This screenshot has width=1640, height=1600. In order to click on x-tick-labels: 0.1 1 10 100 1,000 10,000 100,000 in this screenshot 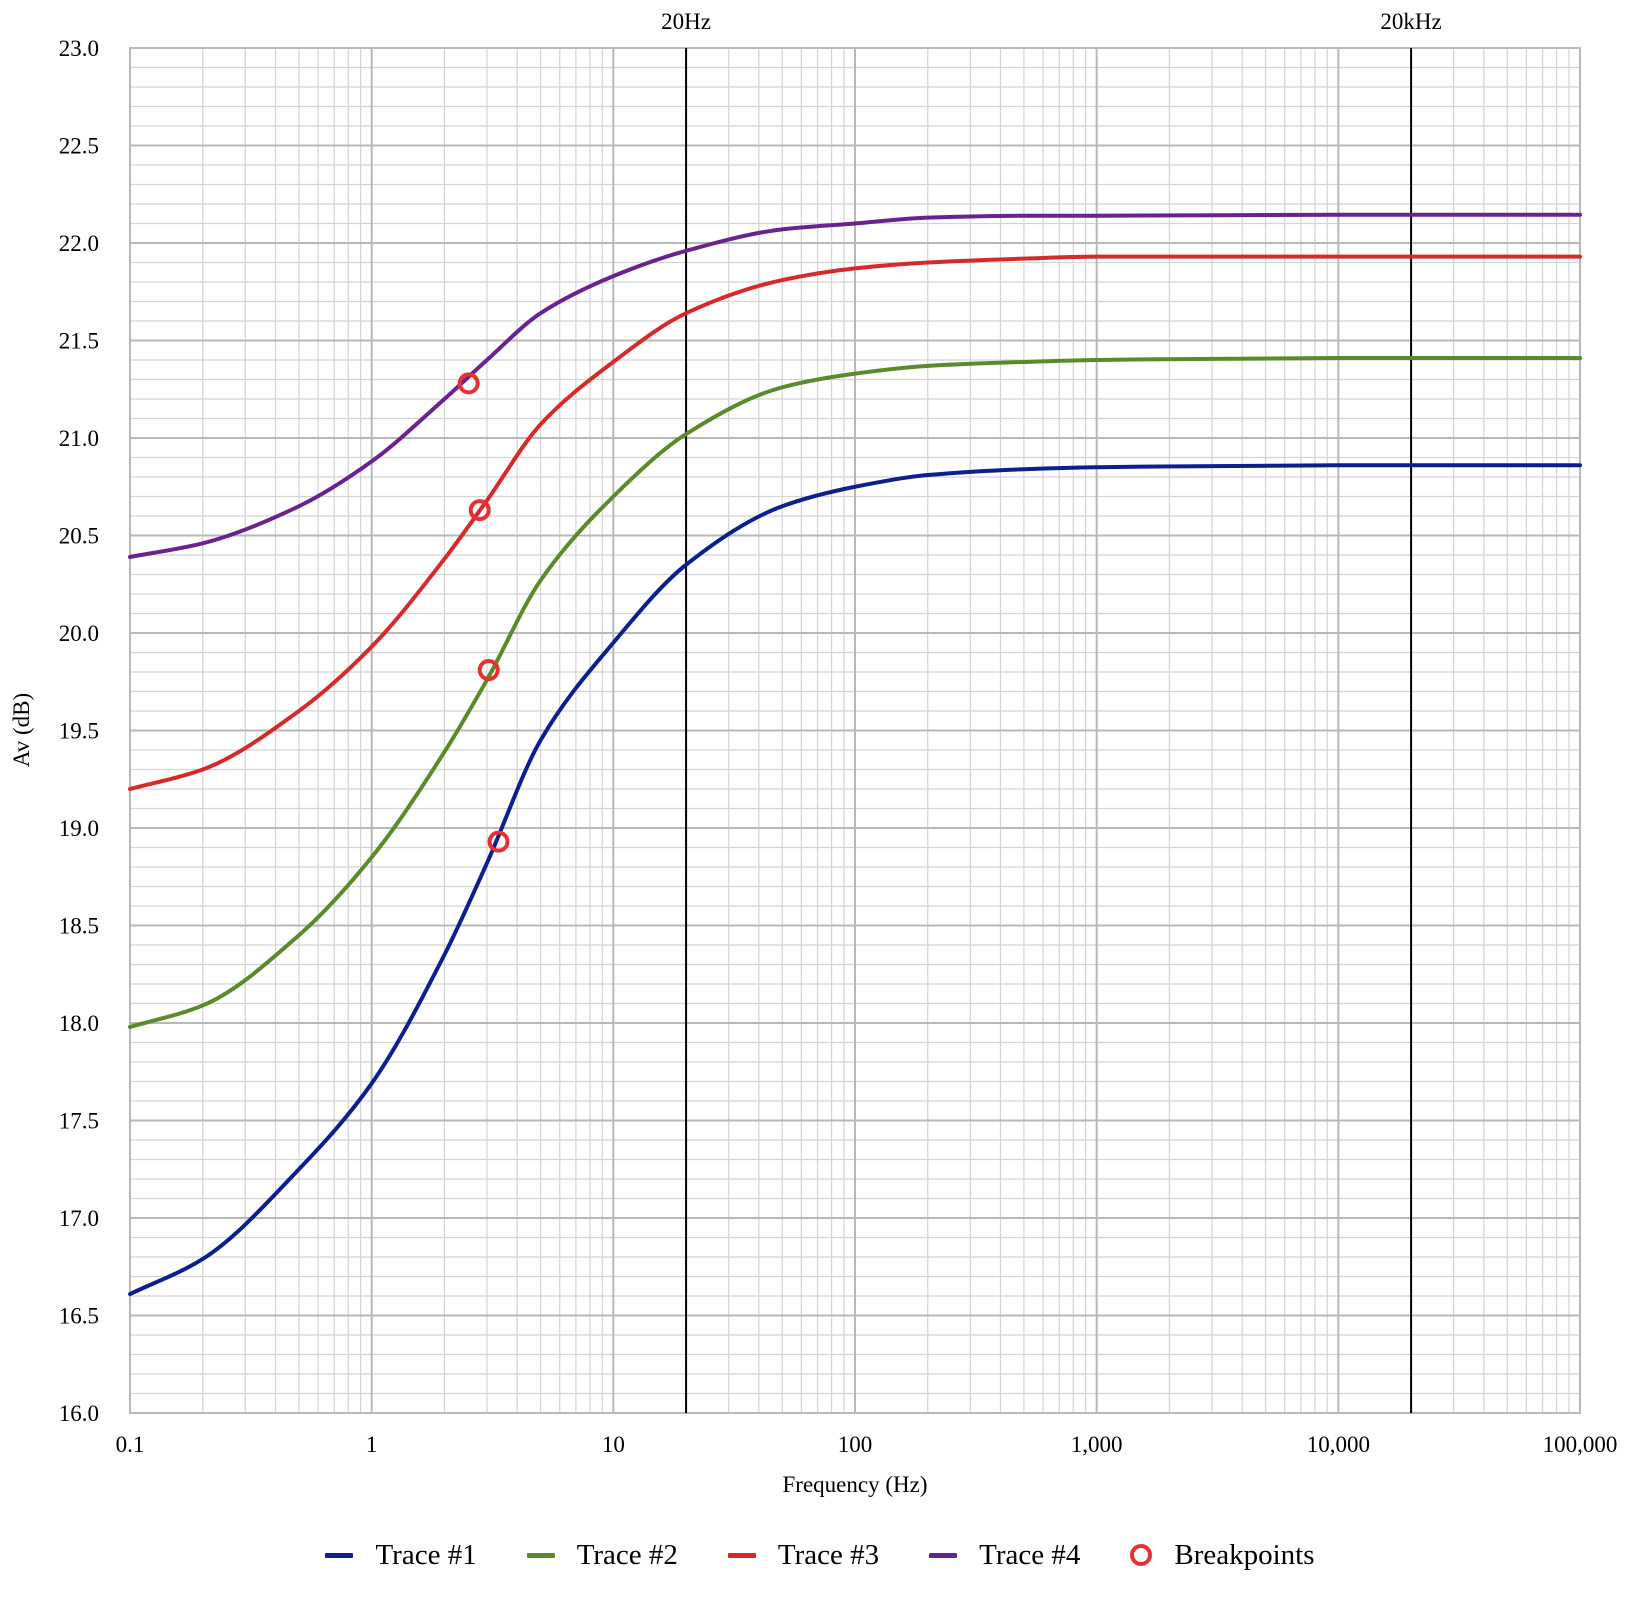, I will do `click(867, 1444)`.